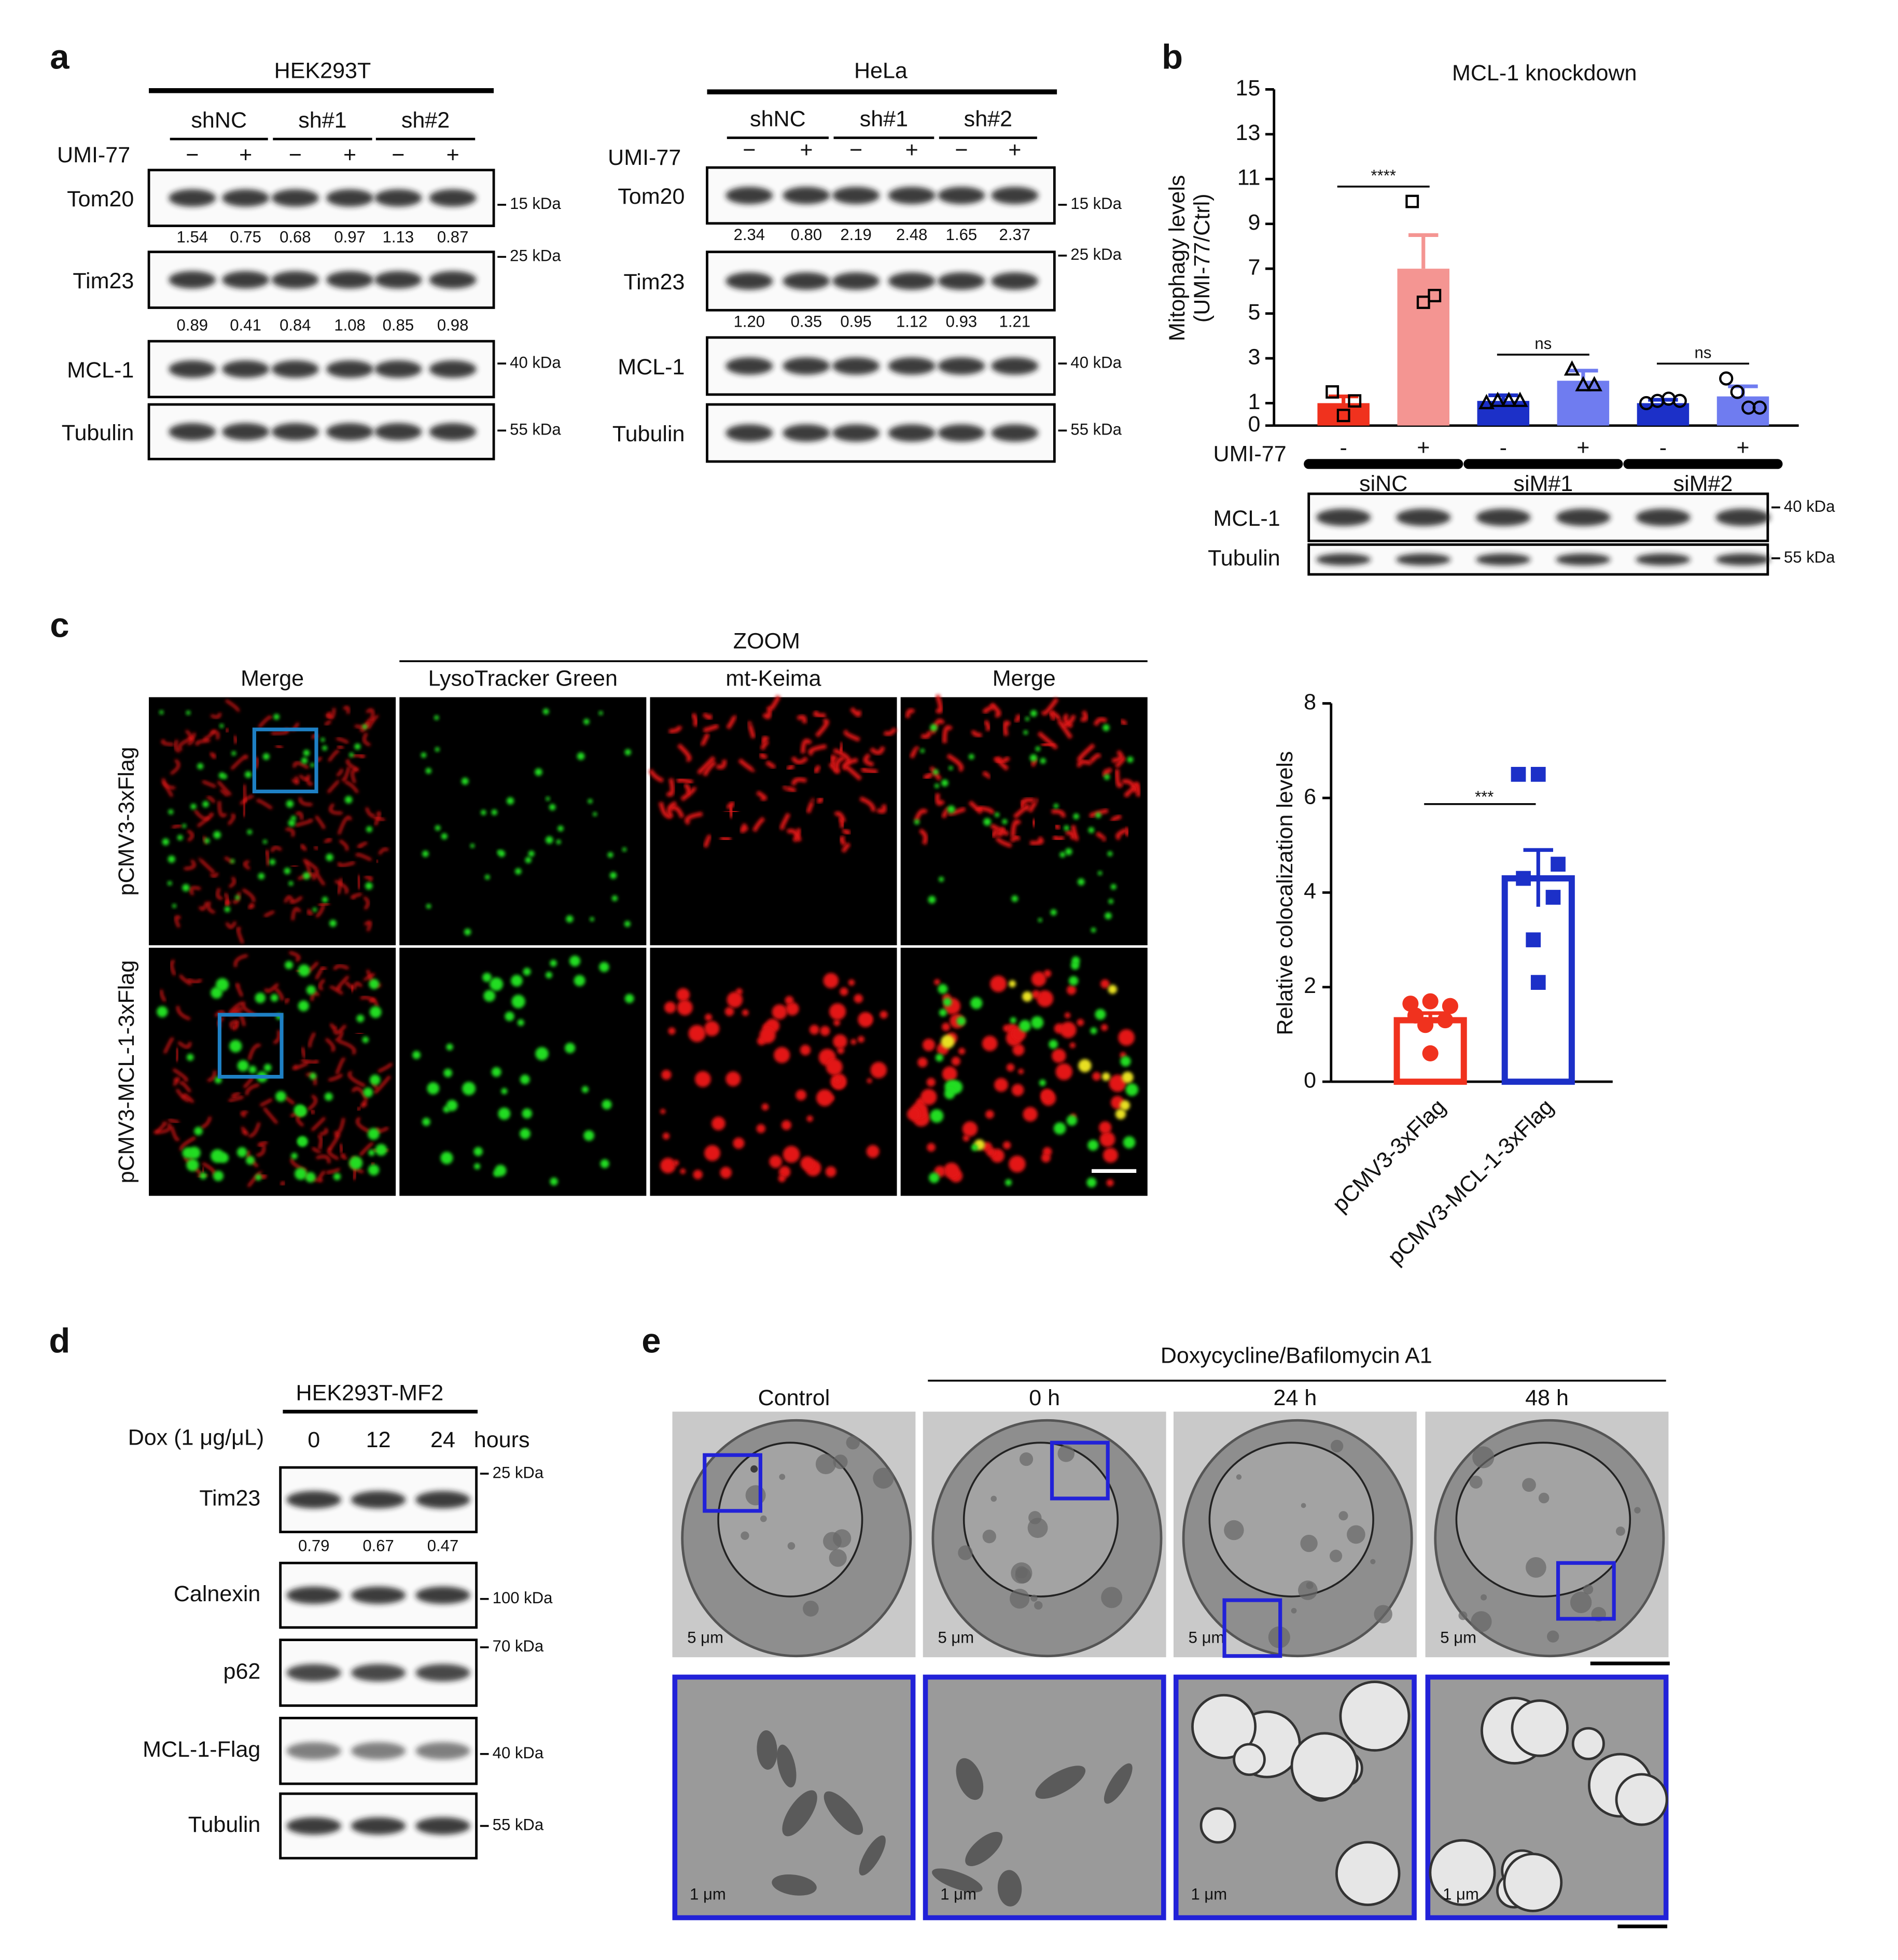  What do you see at coordinates (59, 57) in the screenshot?
I see `panel-letter: a` at bounding box center [59, 57].